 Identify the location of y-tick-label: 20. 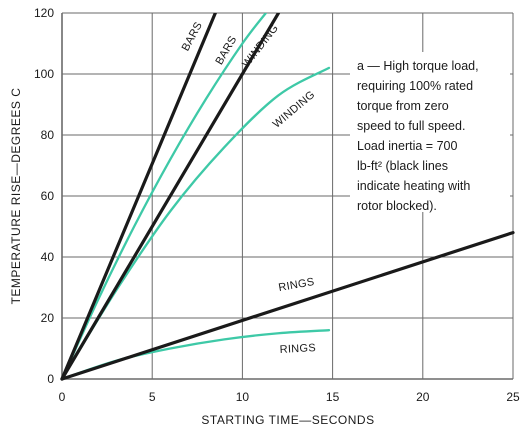
(48, 318).